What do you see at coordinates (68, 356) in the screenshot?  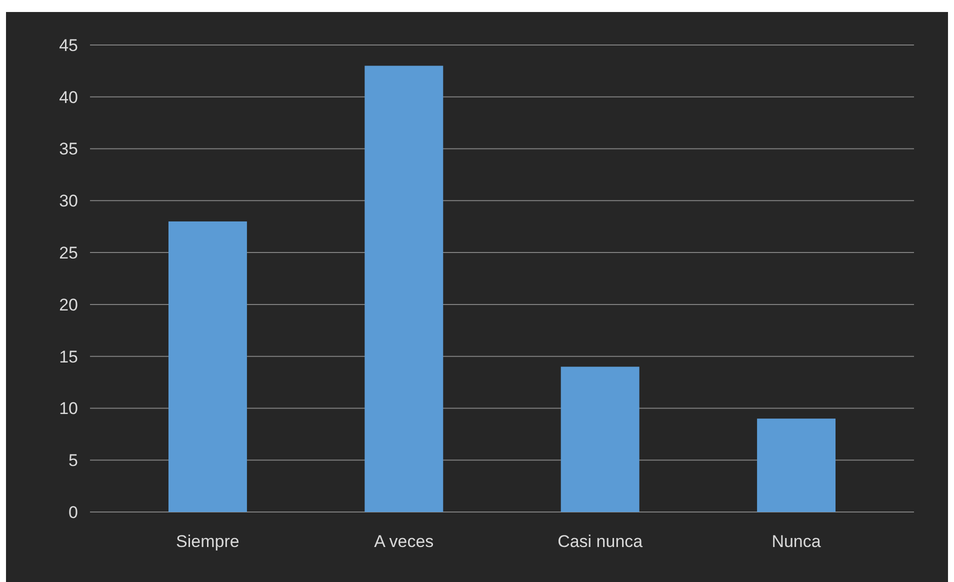 I see `y-tick-label: 15` at bounding box center [68, 356].